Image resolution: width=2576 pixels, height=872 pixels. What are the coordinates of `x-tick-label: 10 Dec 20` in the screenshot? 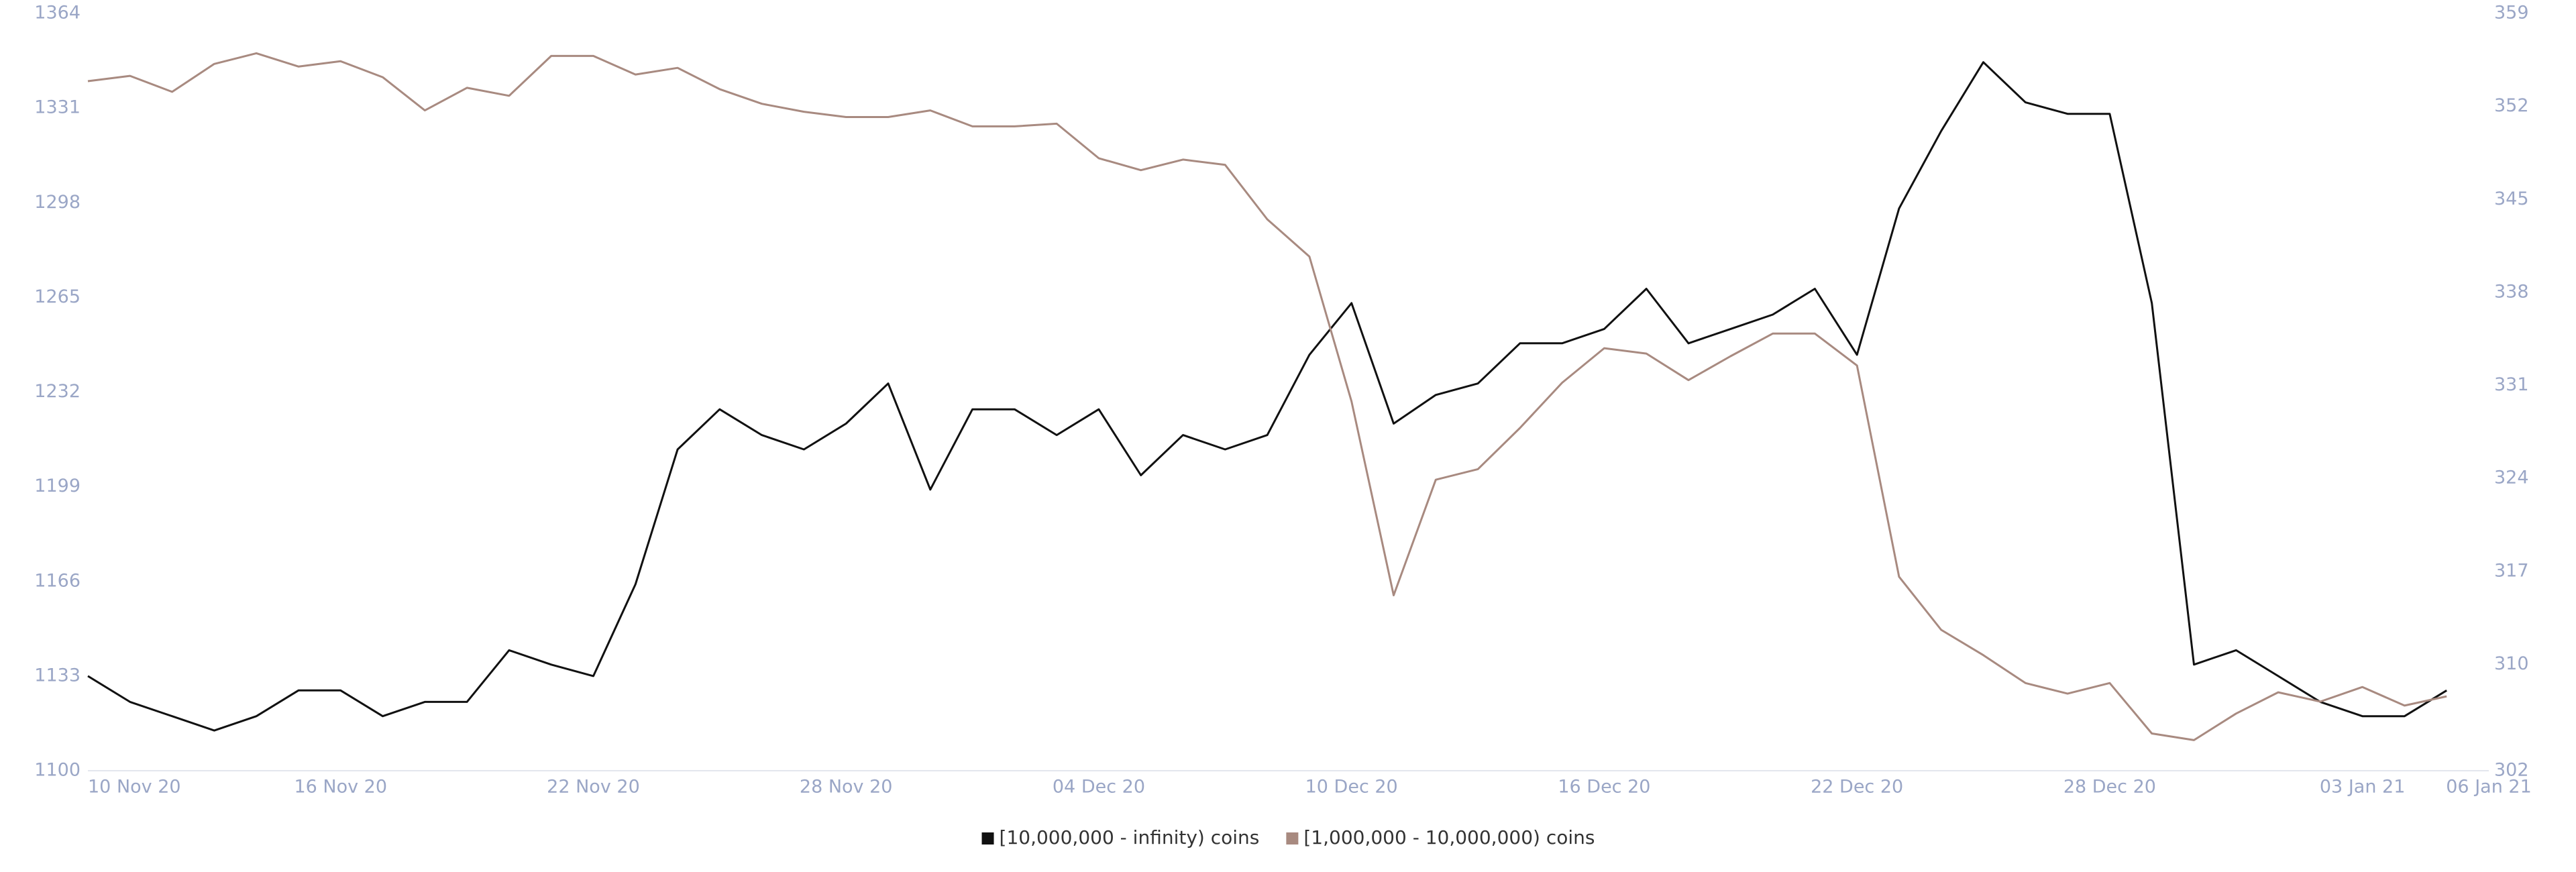 It's located at (1351, 788).